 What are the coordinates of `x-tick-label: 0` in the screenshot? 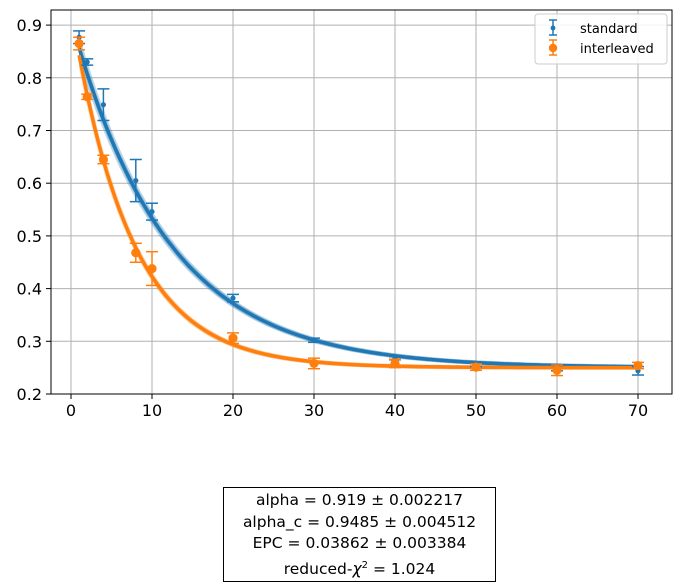 It's located at (71, 410).